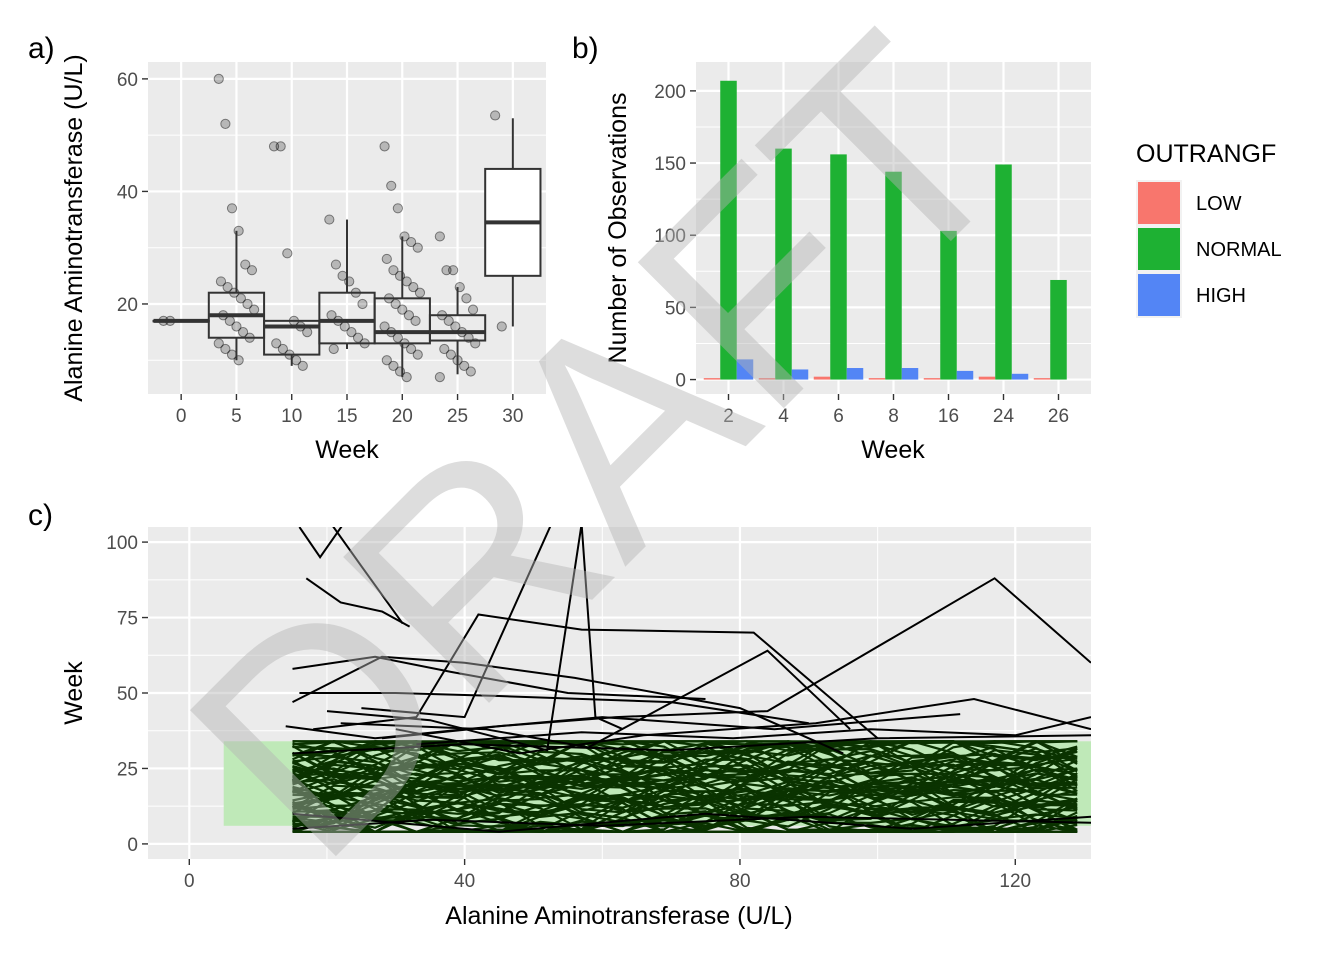  I want to click on panel-c-ytick-label: 75, so click(127, 619).